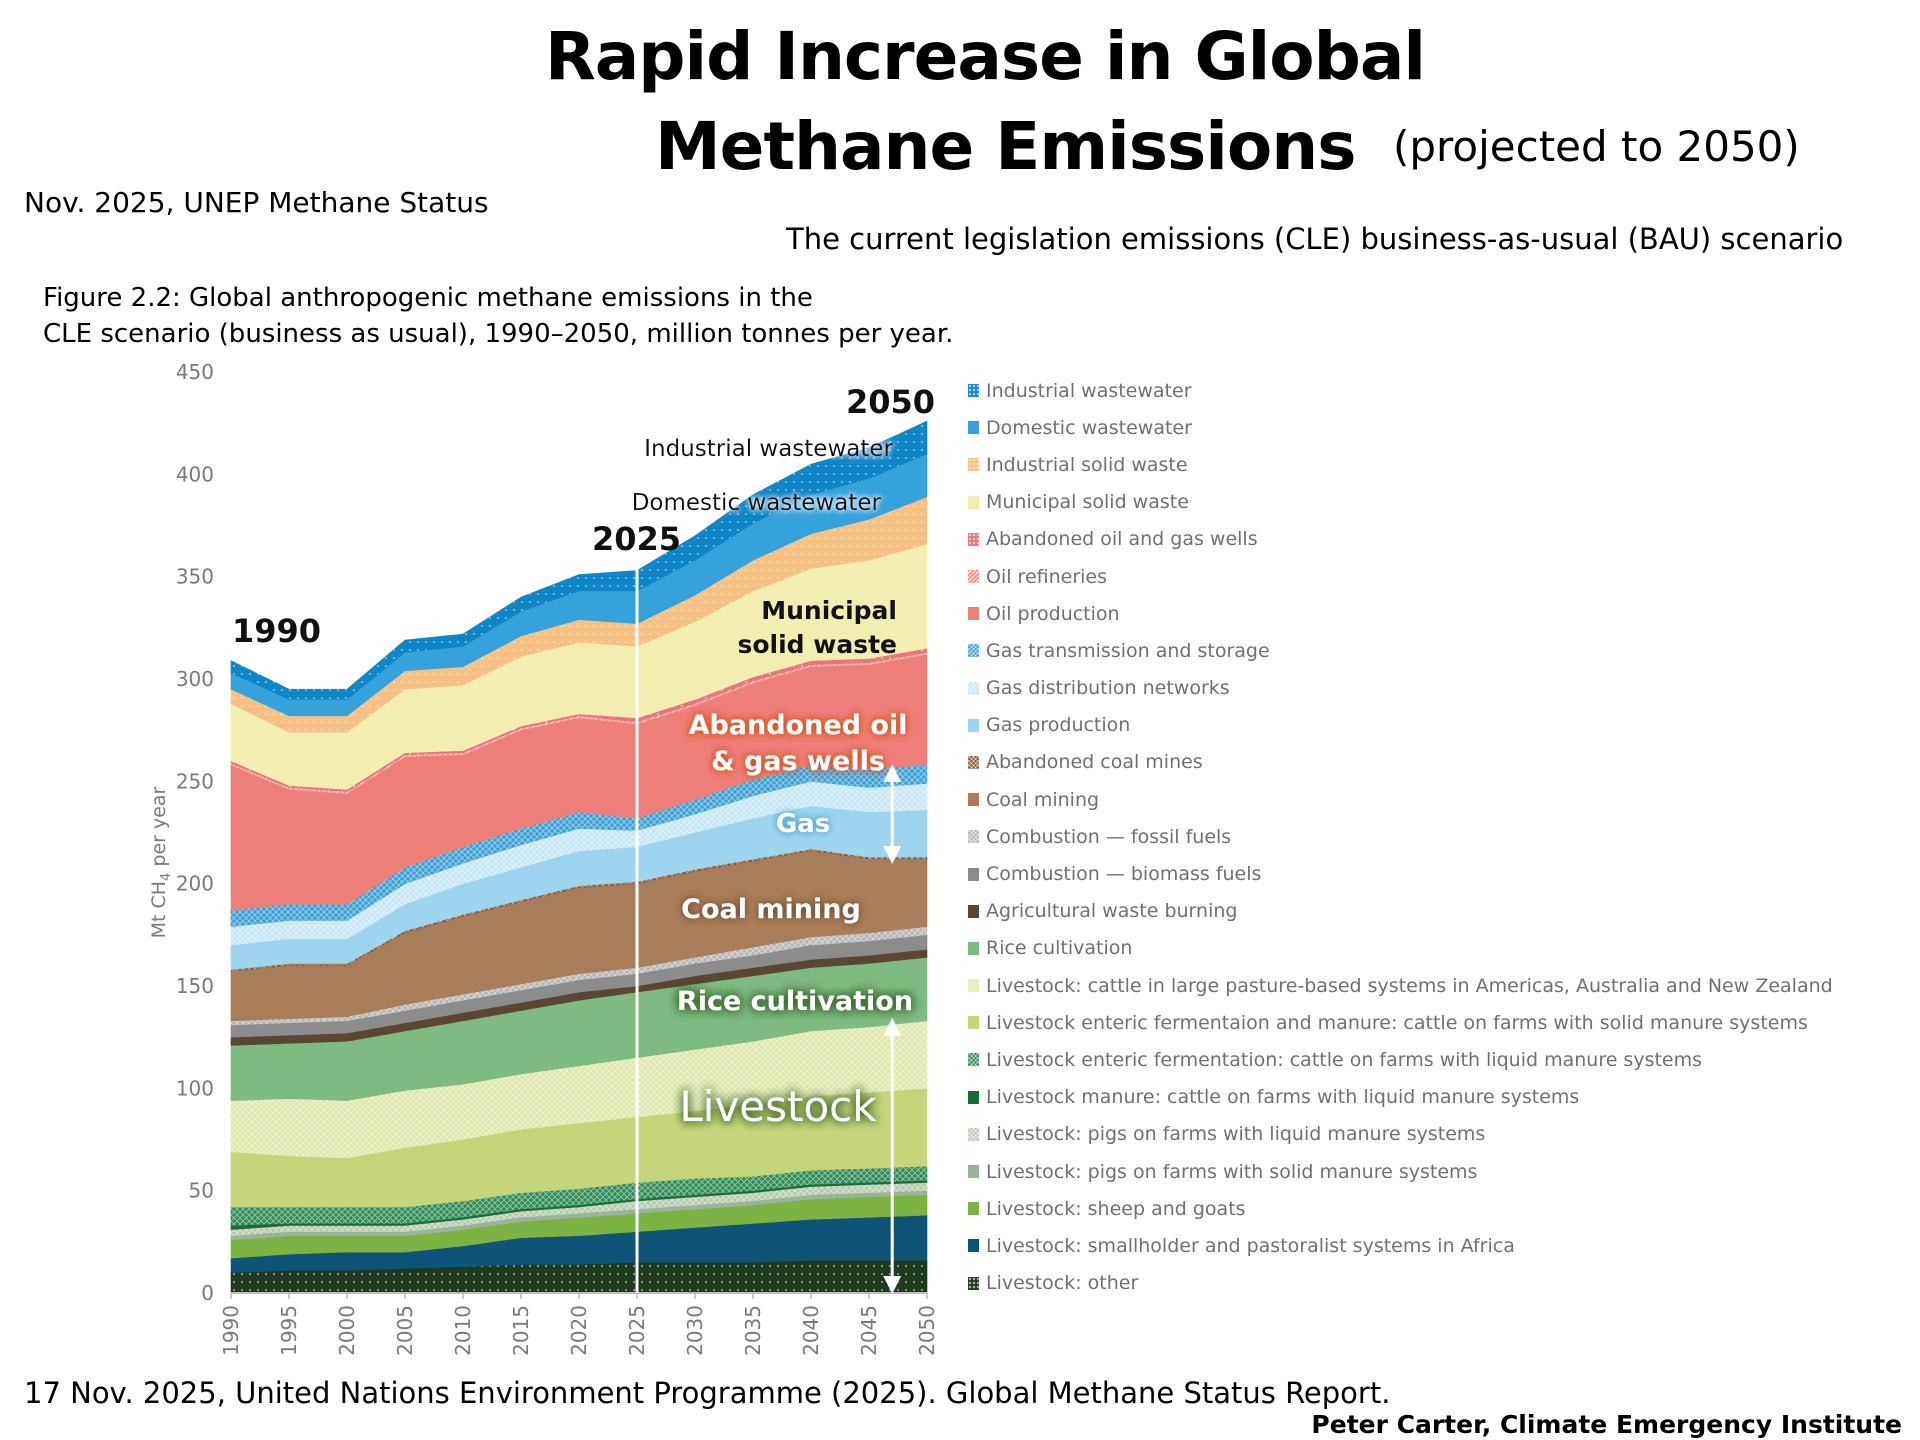 Image resolution: width=1920 pixels, height=1440 pixels. Describe the element at coordinates (829, 610) in the screenshot. I see `annotation-municipal-line-1: Municipal` at that location.